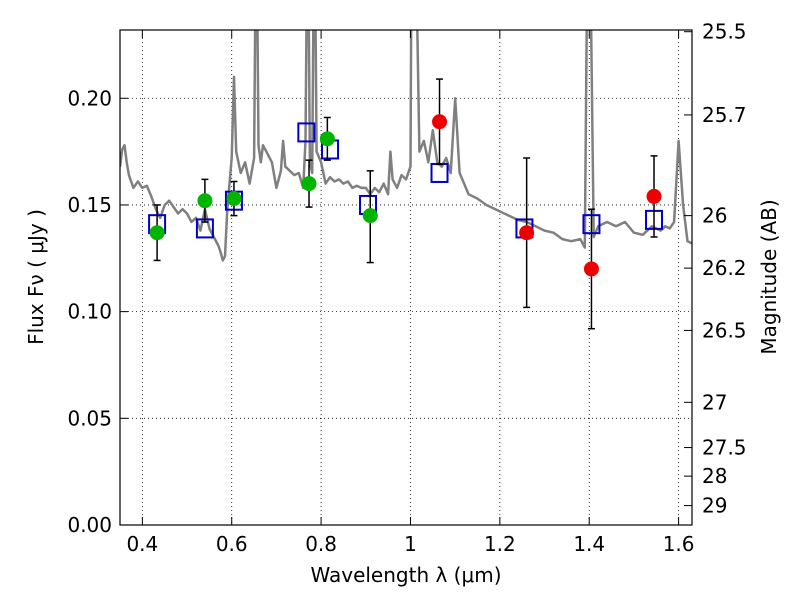 The height and width of the screenshot is (600, 800). Describe the element at coordinates (724, 268) in the screenshot. I see `mag-tick-label: 26.2` at that location.